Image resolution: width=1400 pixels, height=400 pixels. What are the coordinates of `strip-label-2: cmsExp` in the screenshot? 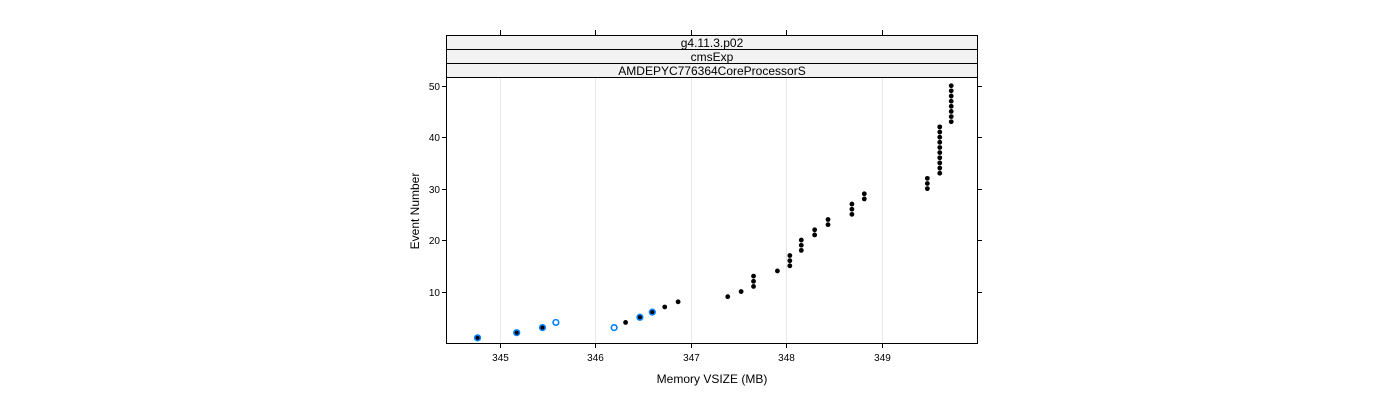 It's located at (712, 57).